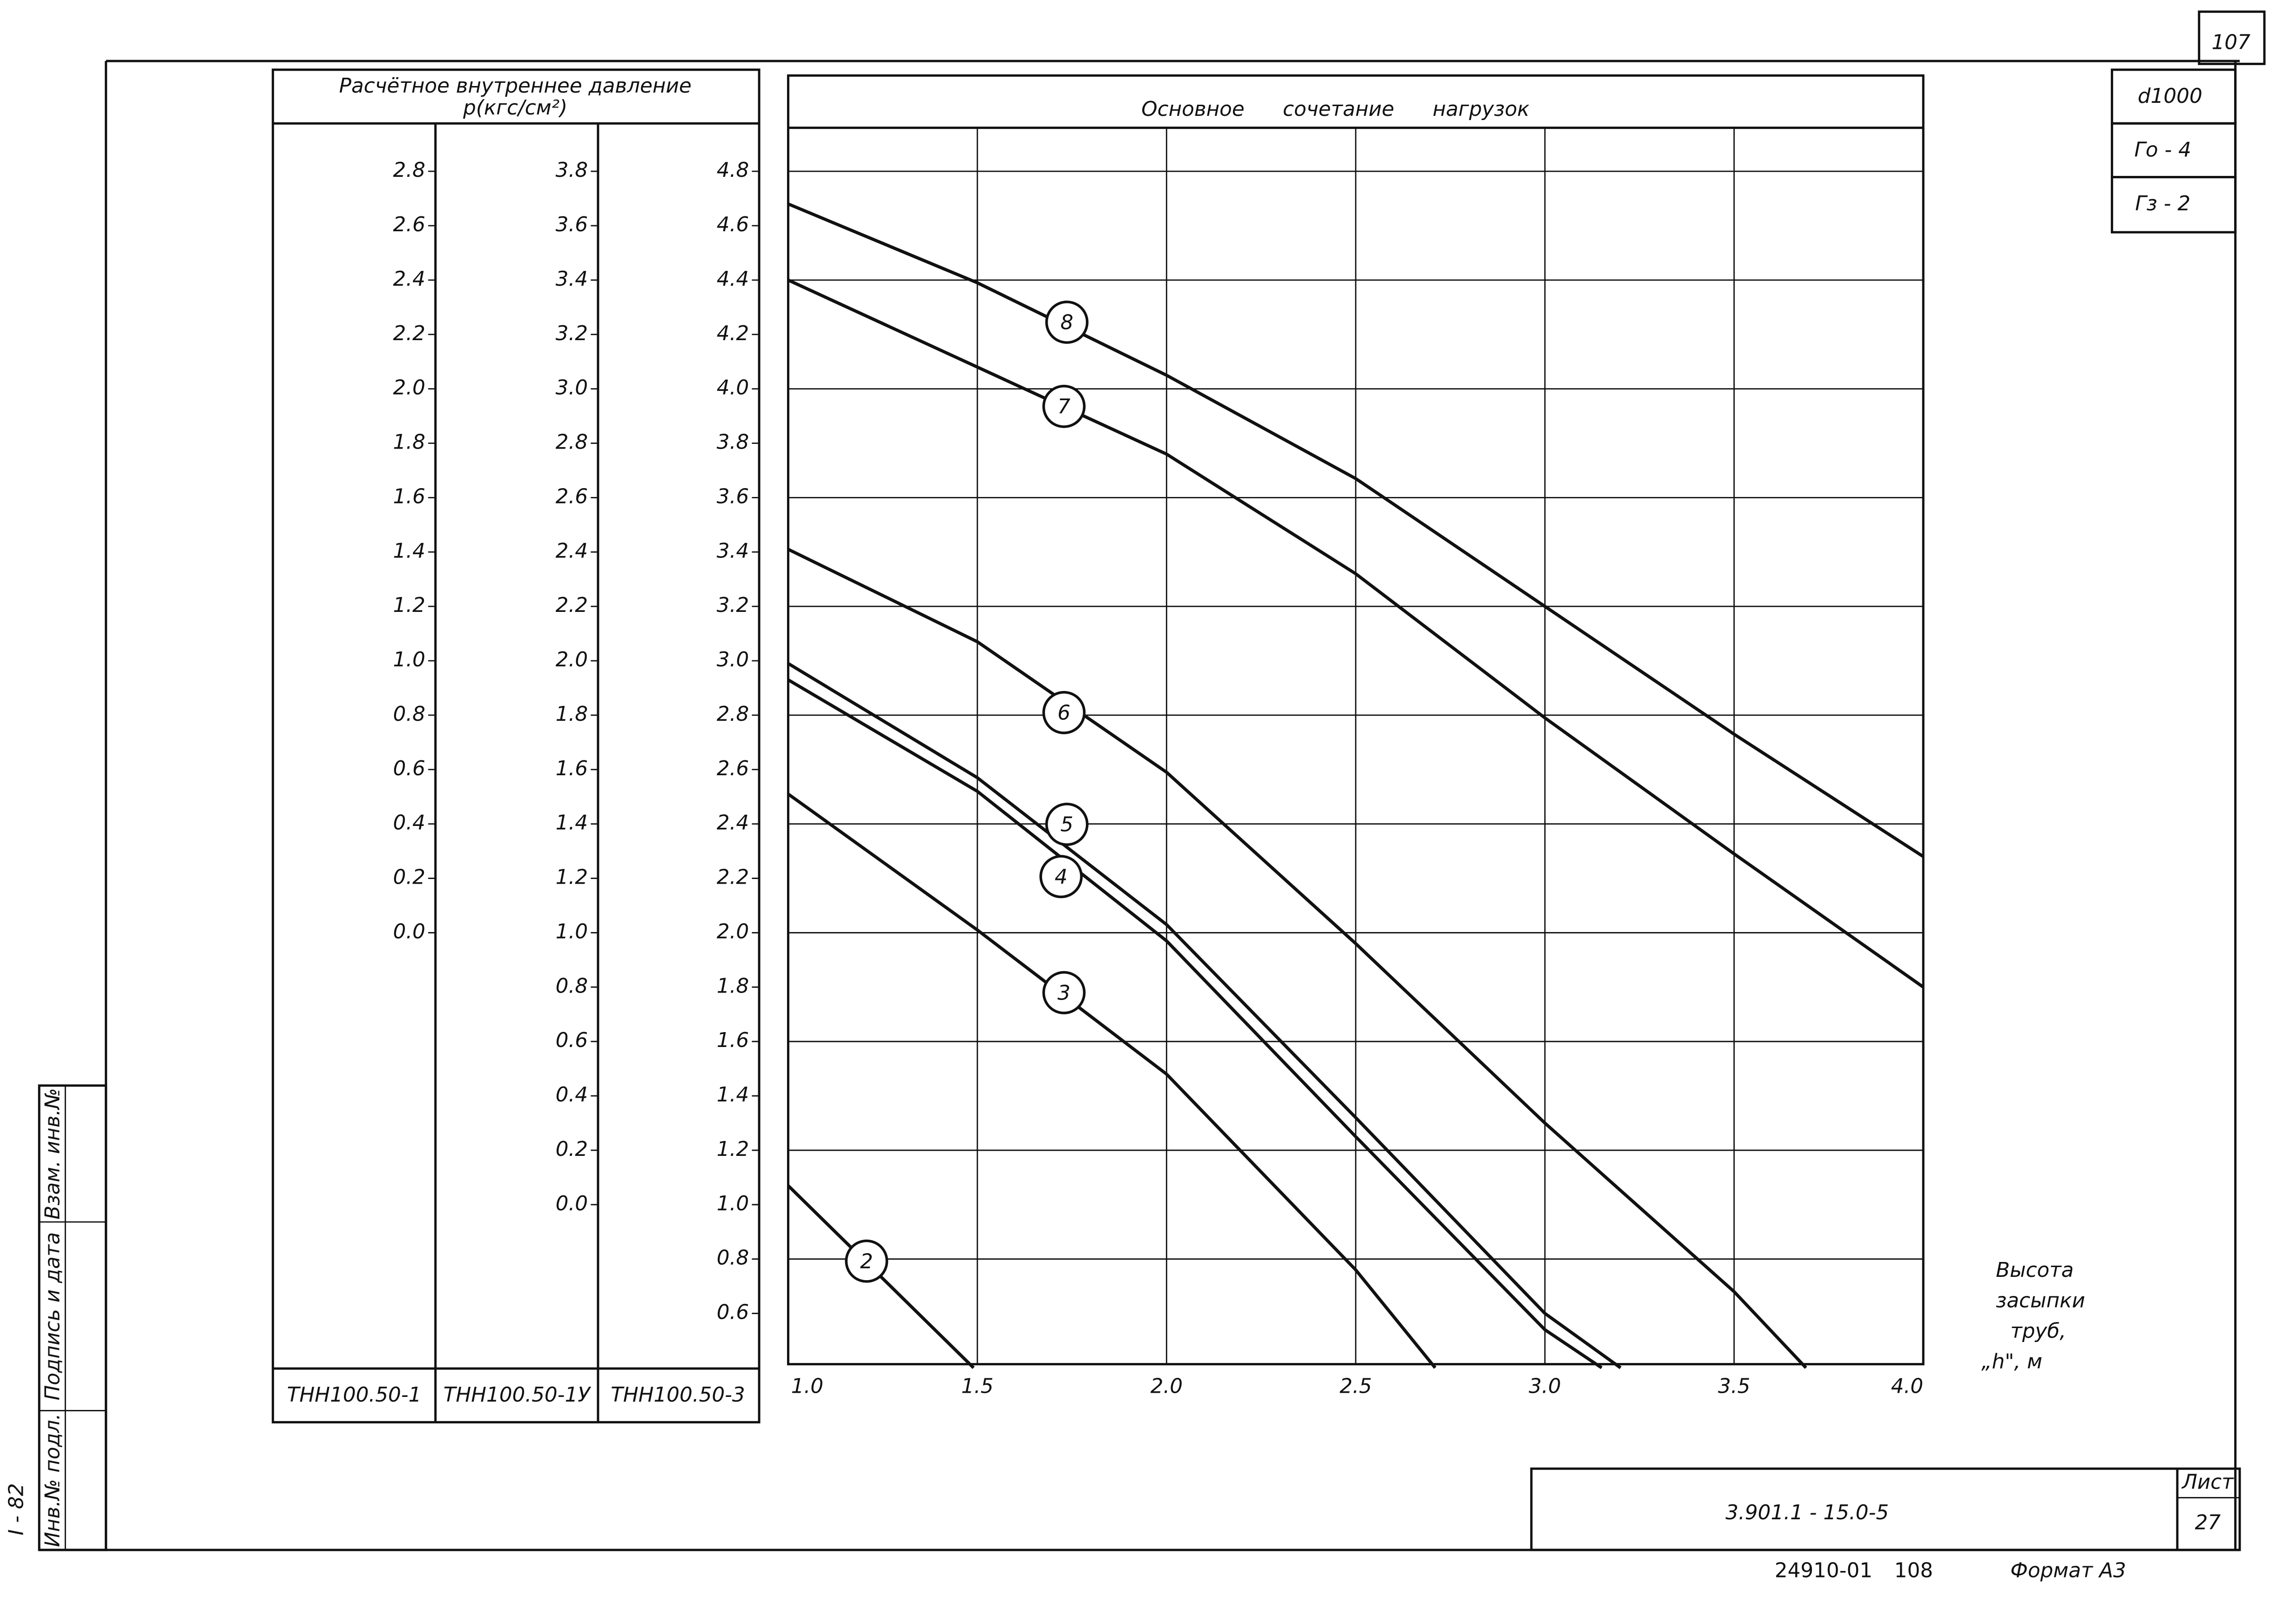 This screenshot has height=1624, width=2276. Describe the element at coordinates (733, 931) in the screenshot. I see `y-tick-label: 2.0` at that location.